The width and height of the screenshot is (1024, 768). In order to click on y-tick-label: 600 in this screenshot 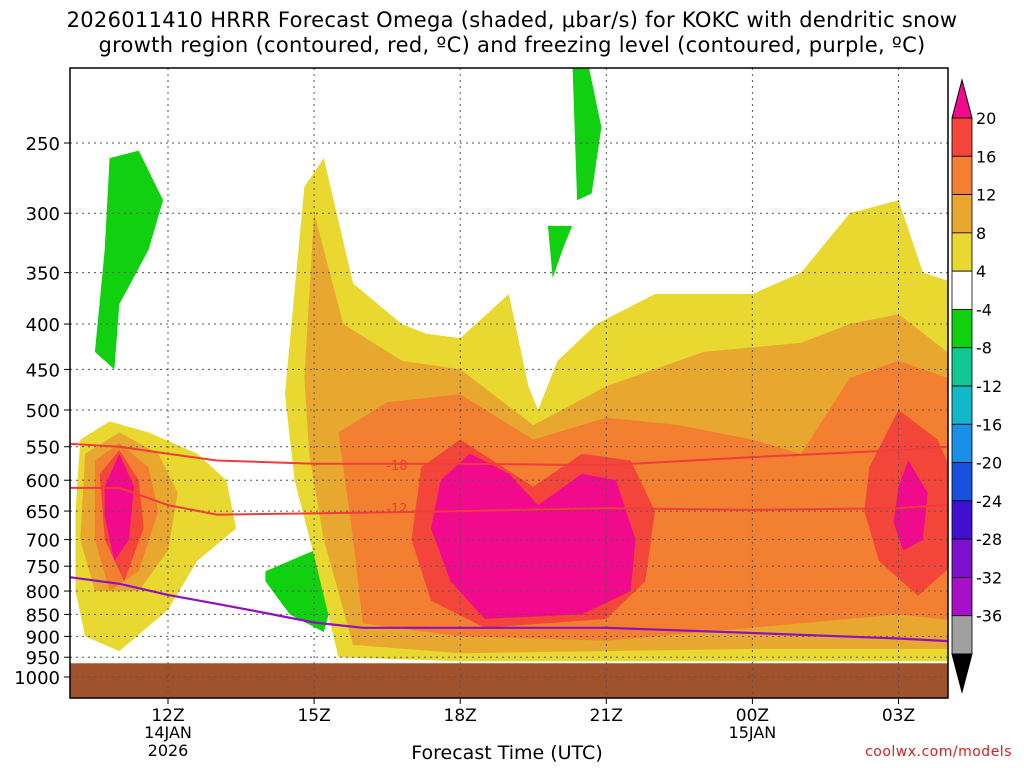, I will do `click(43, 481)`.